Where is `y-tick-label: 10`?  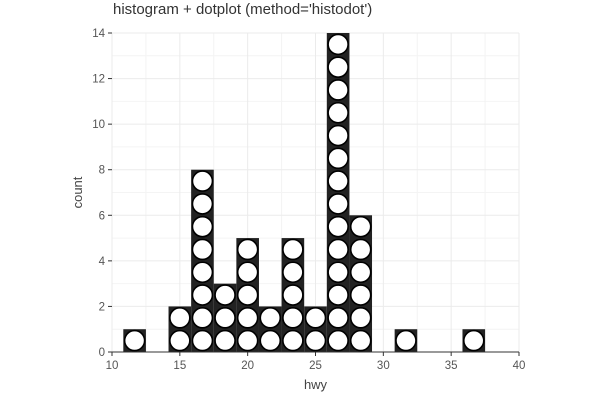 y-tick-label: 10 is located at coordinates (98, 125).